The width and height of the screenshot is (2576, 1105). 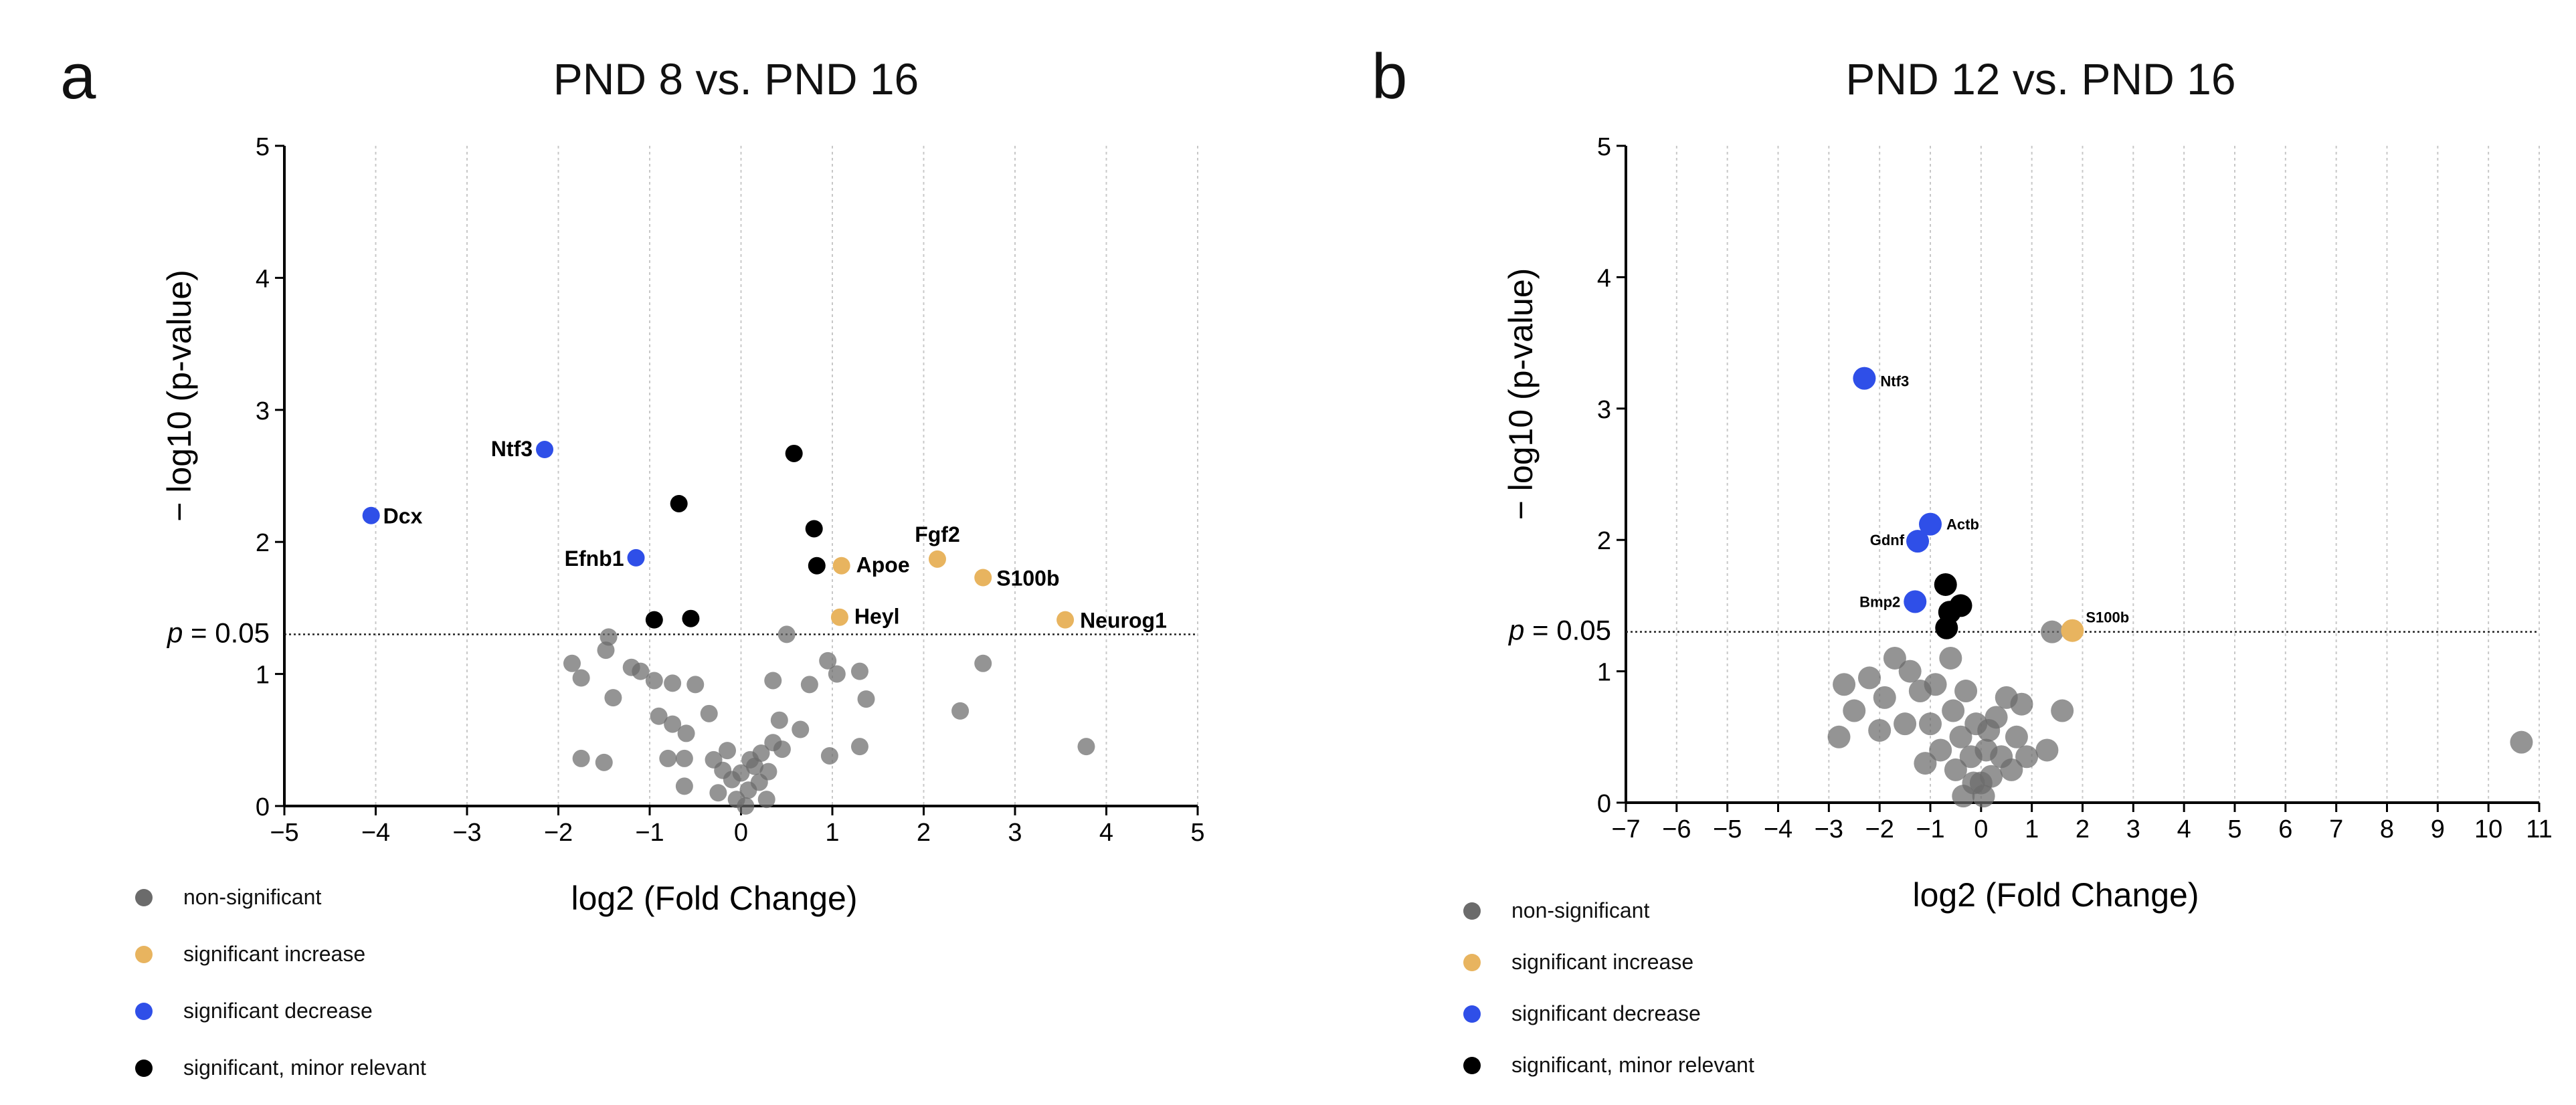 I want to click on x-tick-label-b-3: 3, so click(x=2133, y=829).